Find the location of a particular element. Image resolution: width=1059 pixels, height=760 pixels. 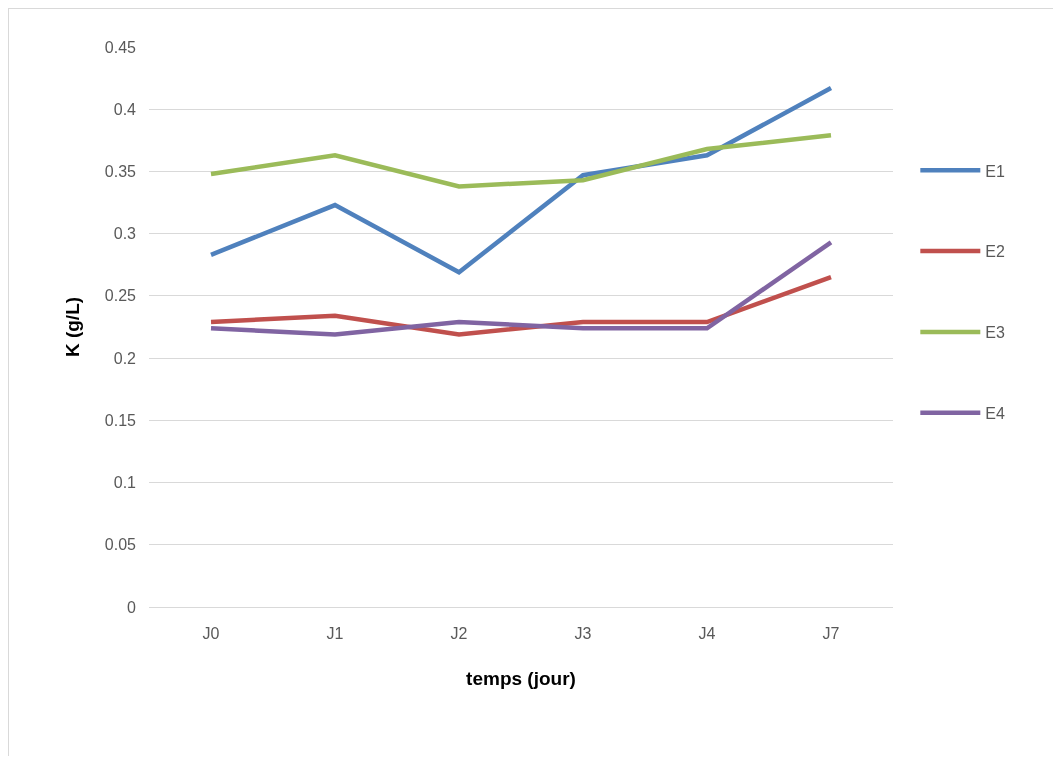

x-tick-label: J1 is located at coordinates (335, 634).